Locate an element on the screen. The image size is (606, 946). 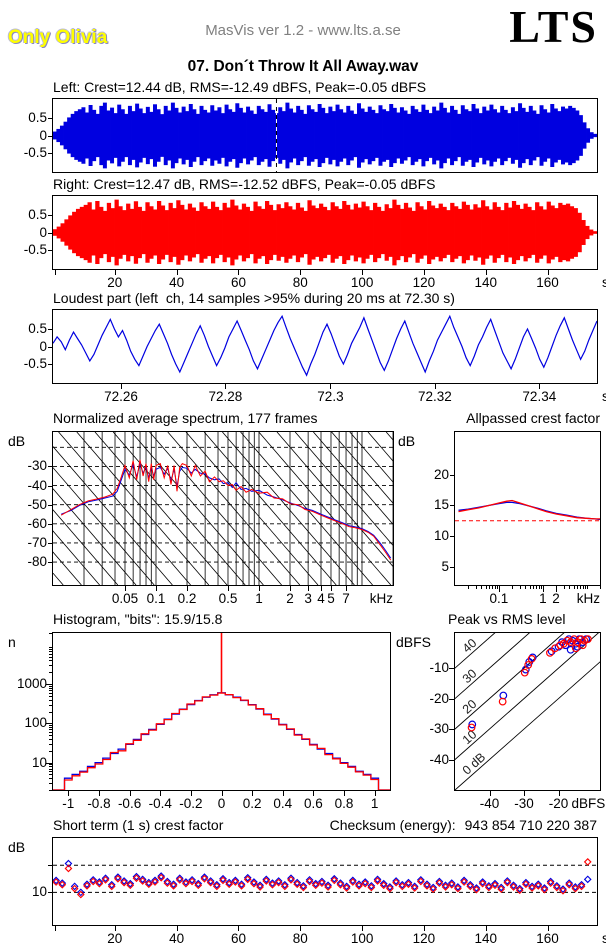
y-axis-label: dBFS is located at coordinates (414, 642).